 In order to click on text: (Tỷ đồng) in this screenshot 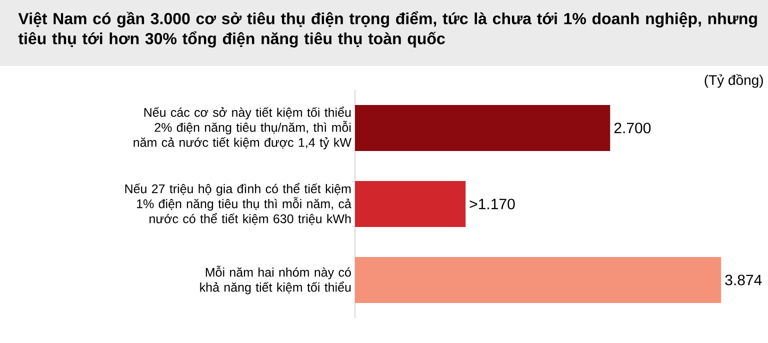, I will do `click(733, 81)`.